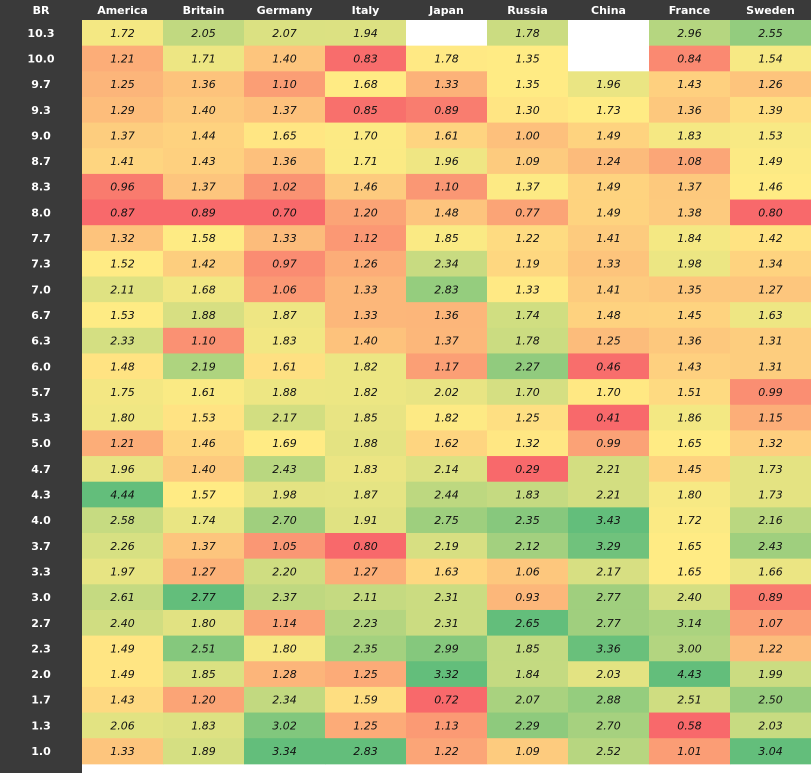  What do you see at coordinates (405, 10) in the screenshot?
I see `header-row-background` at bounding box center [405, 10].